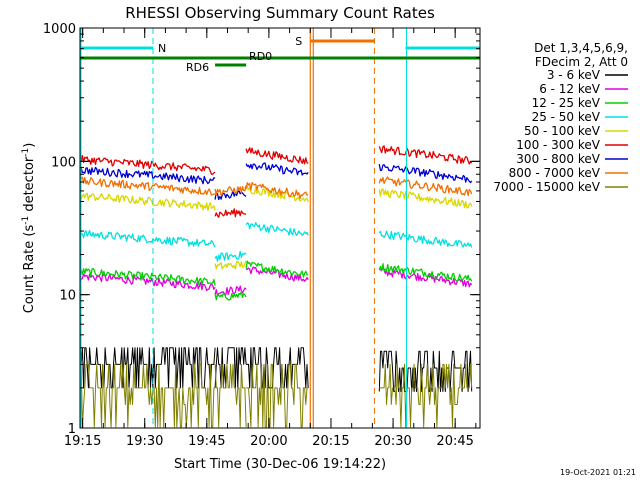  What do you see at coordinates (566, 103) in the screenshot?
I see `legend-entry-label: 12 - 25 keV` at bounding box center [566, 103].